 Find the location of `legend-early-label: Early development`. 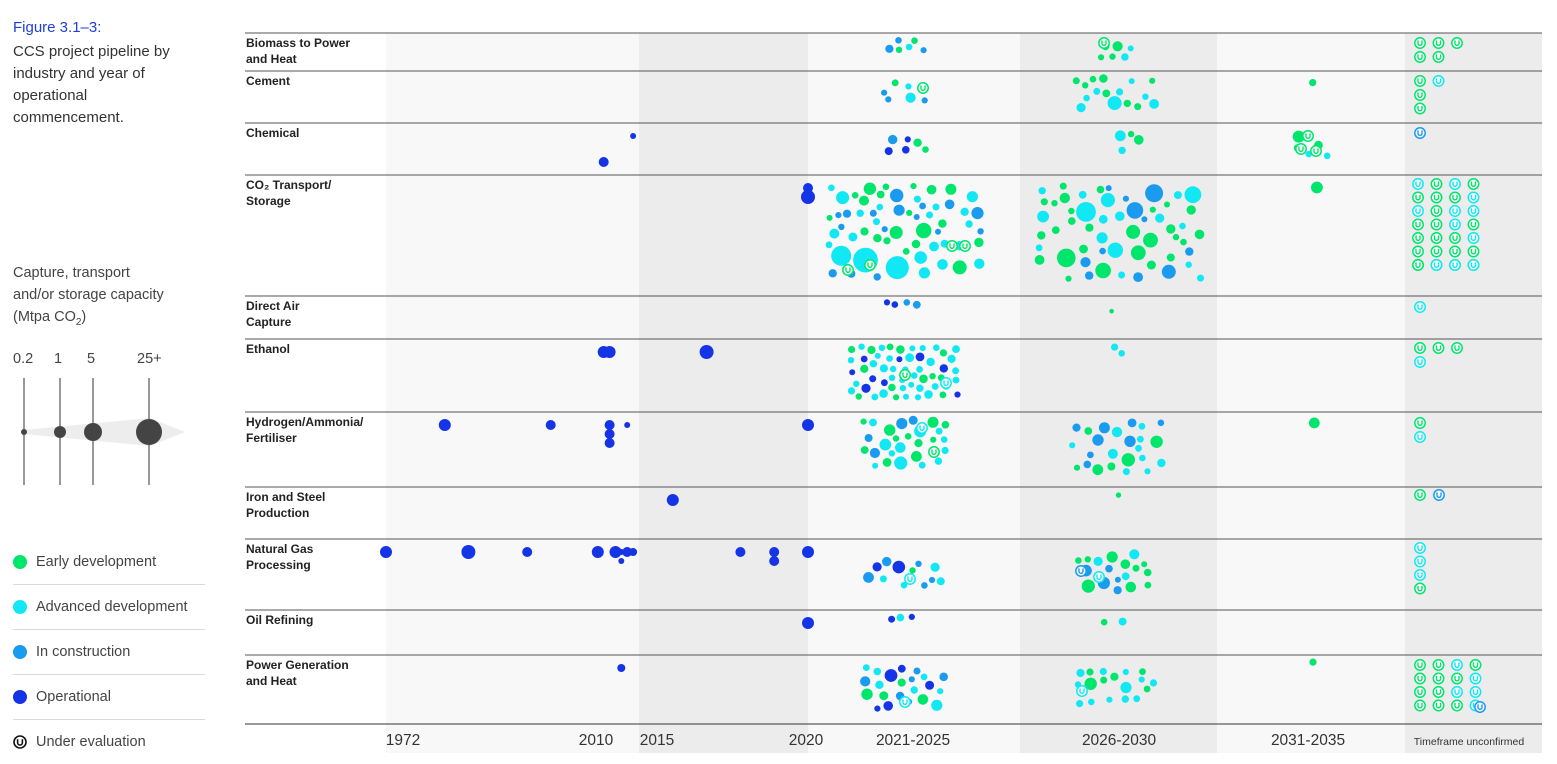

legend-early-label: Early development is located at coordinates (96, 562).